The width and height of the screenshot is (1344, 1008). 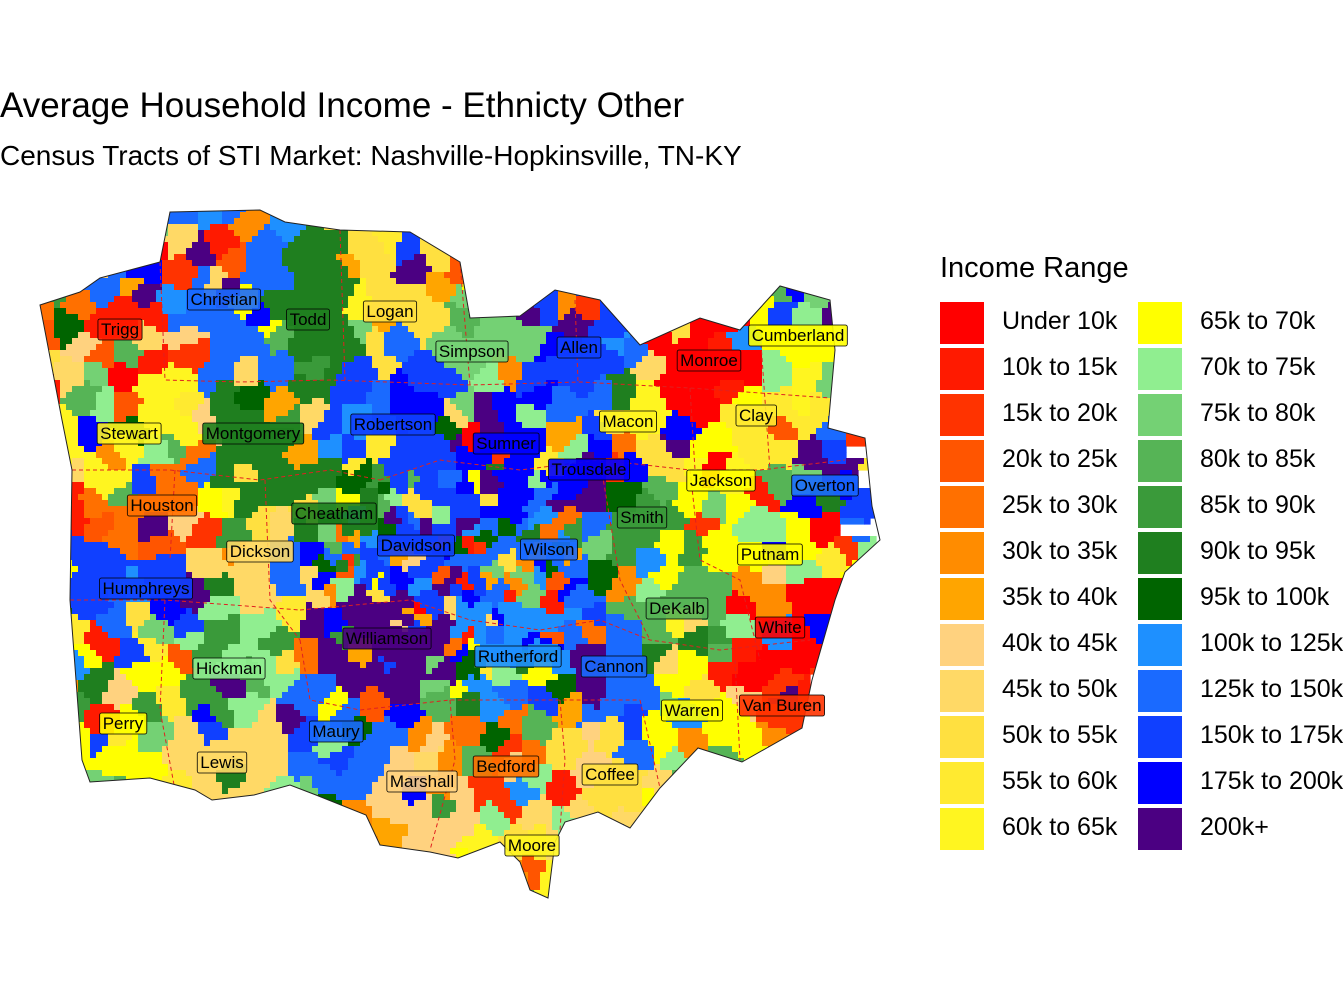 What do you see at coordinates (579, 347) in the screenshot?
I see `county-label-box` at bounding box center [579, 347].